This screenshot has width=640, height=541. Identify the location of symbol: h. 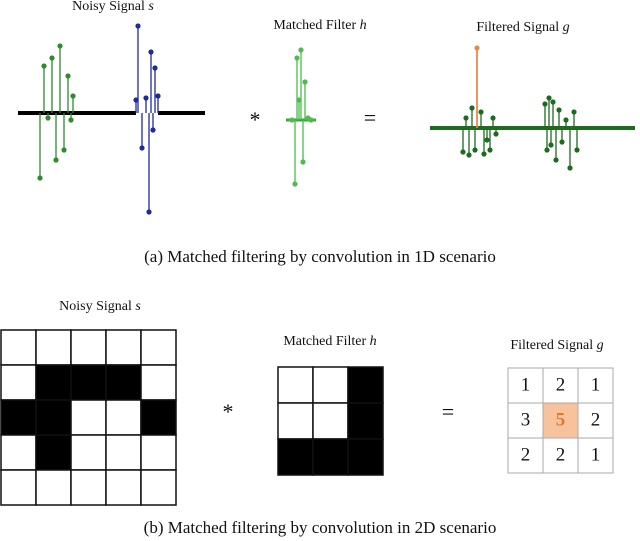
(363, 25).